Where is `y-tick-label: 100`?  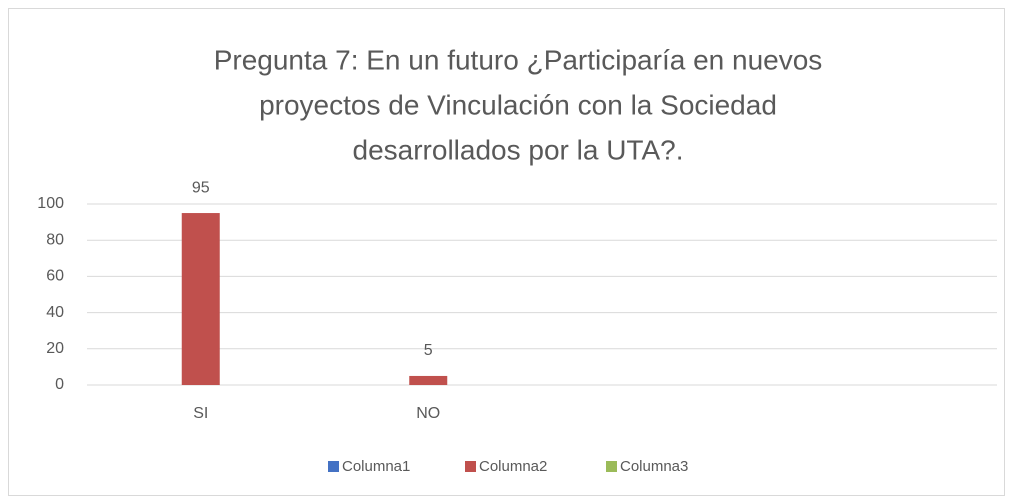 y-tick-label: 100 is located at coordinates (50, 203).